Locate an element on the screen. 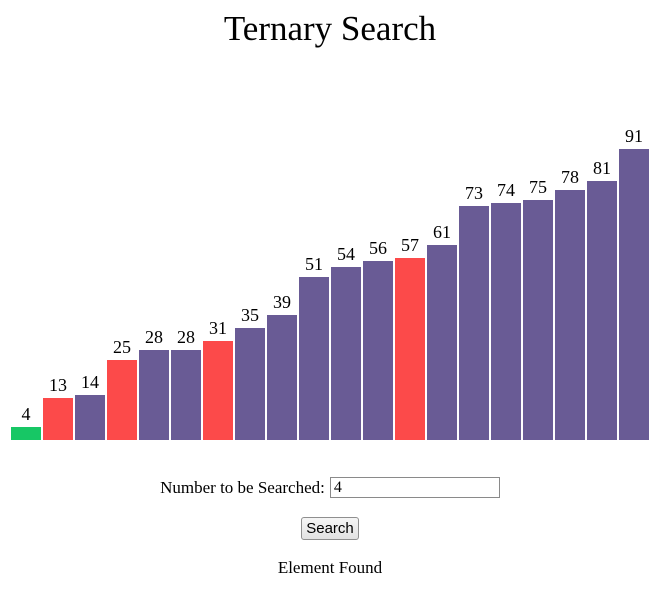 This screenshot has height=593, width=660. bar-column: 25 is located at coordinates (122, 389).